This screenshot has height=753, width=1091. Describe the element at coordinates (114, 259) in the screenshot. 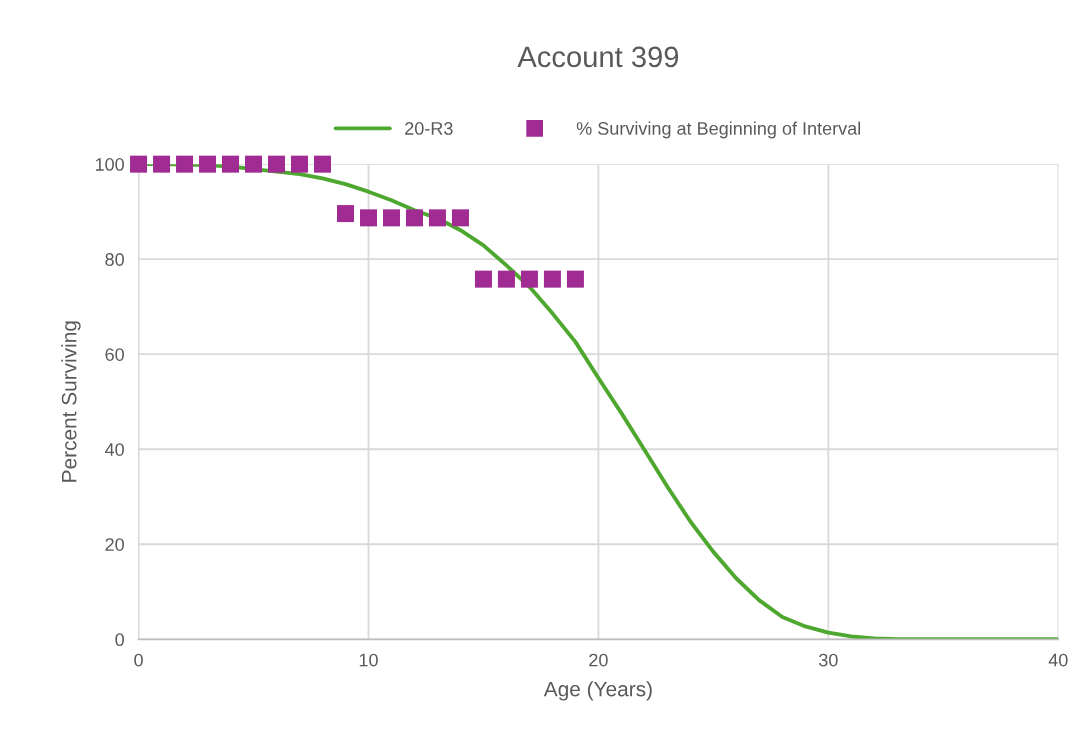

I see `y-tick-label: 80` at that location.